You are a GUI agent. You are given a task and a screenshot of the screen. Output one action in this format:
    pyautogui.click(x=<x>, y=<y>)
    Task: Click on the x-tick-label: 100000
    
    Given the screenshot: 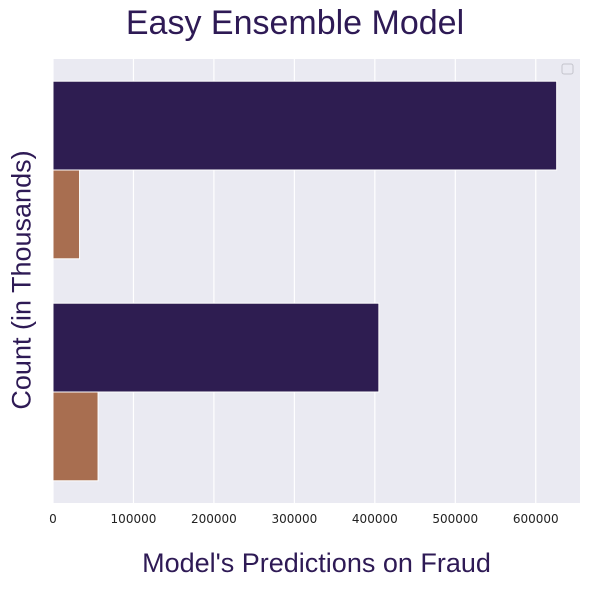 What is the action you would take?
    pyautogui.click(x=134, y=519)
    